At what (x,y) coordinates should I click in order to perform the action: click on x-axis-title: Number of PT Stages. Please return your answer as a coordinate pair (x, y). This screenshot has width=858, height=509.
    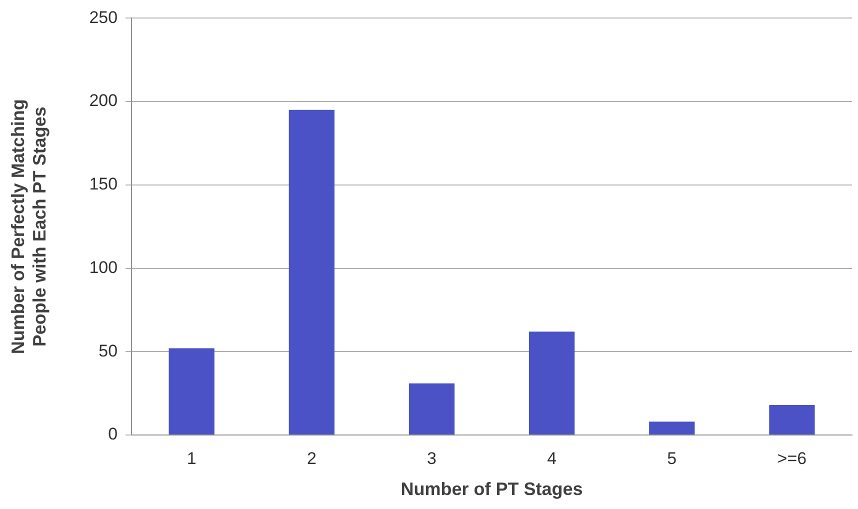
    Looking at the image, I should click on (491, 489).